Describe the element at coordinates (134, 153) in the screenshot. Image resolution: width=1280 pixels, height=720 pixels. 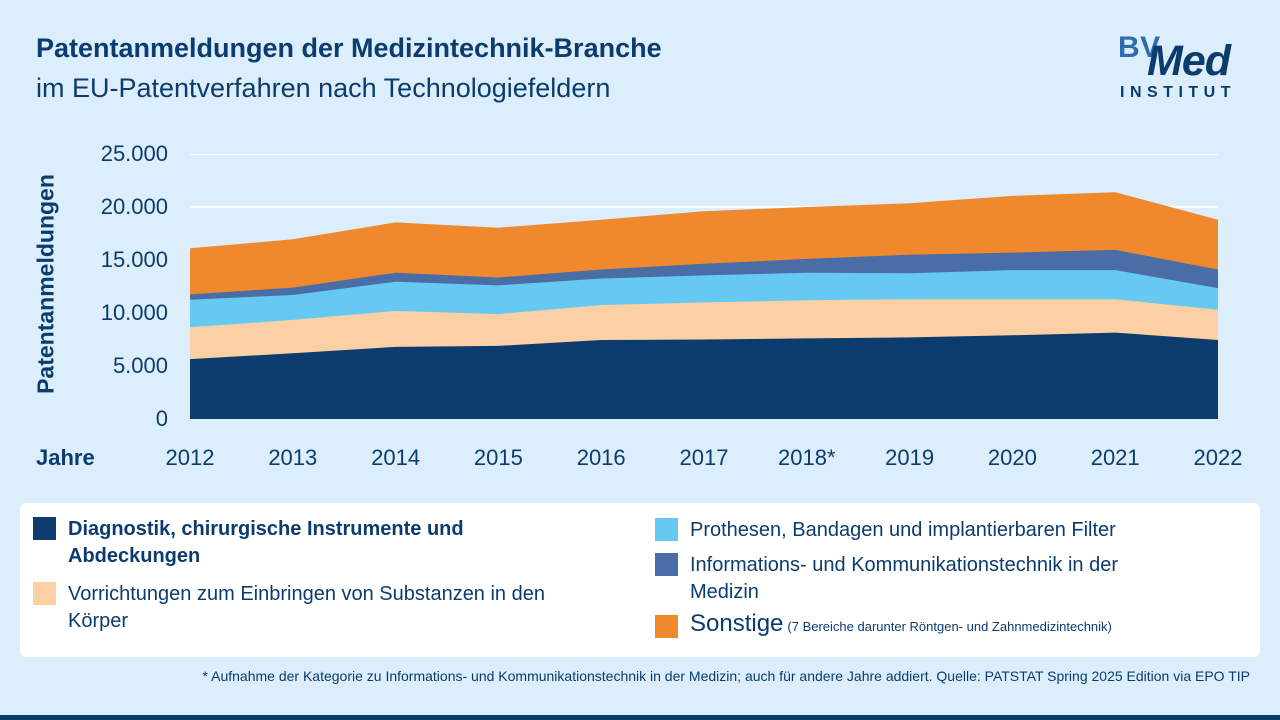
I see `y-tick-label: 25.000` at that location.